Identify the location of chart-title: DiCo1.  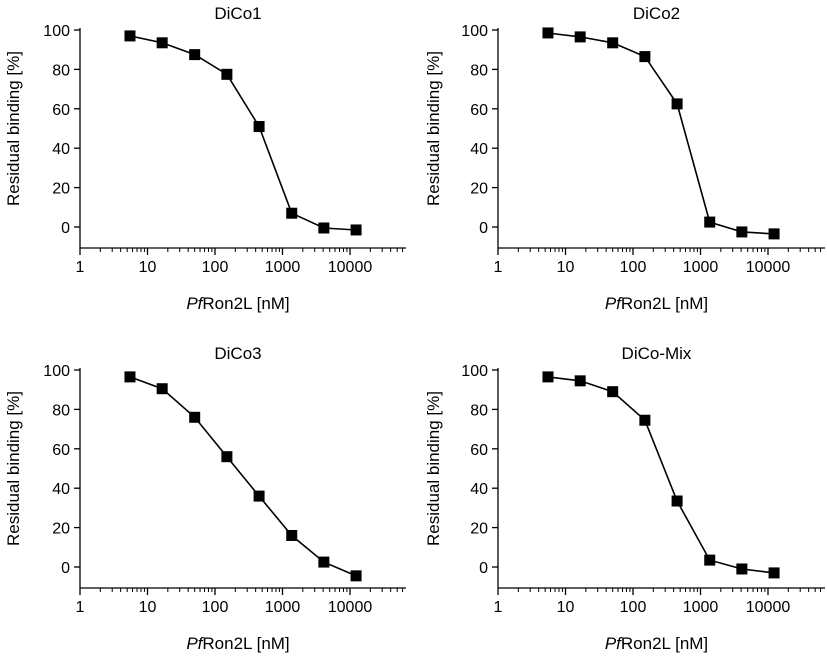
(237, 13).